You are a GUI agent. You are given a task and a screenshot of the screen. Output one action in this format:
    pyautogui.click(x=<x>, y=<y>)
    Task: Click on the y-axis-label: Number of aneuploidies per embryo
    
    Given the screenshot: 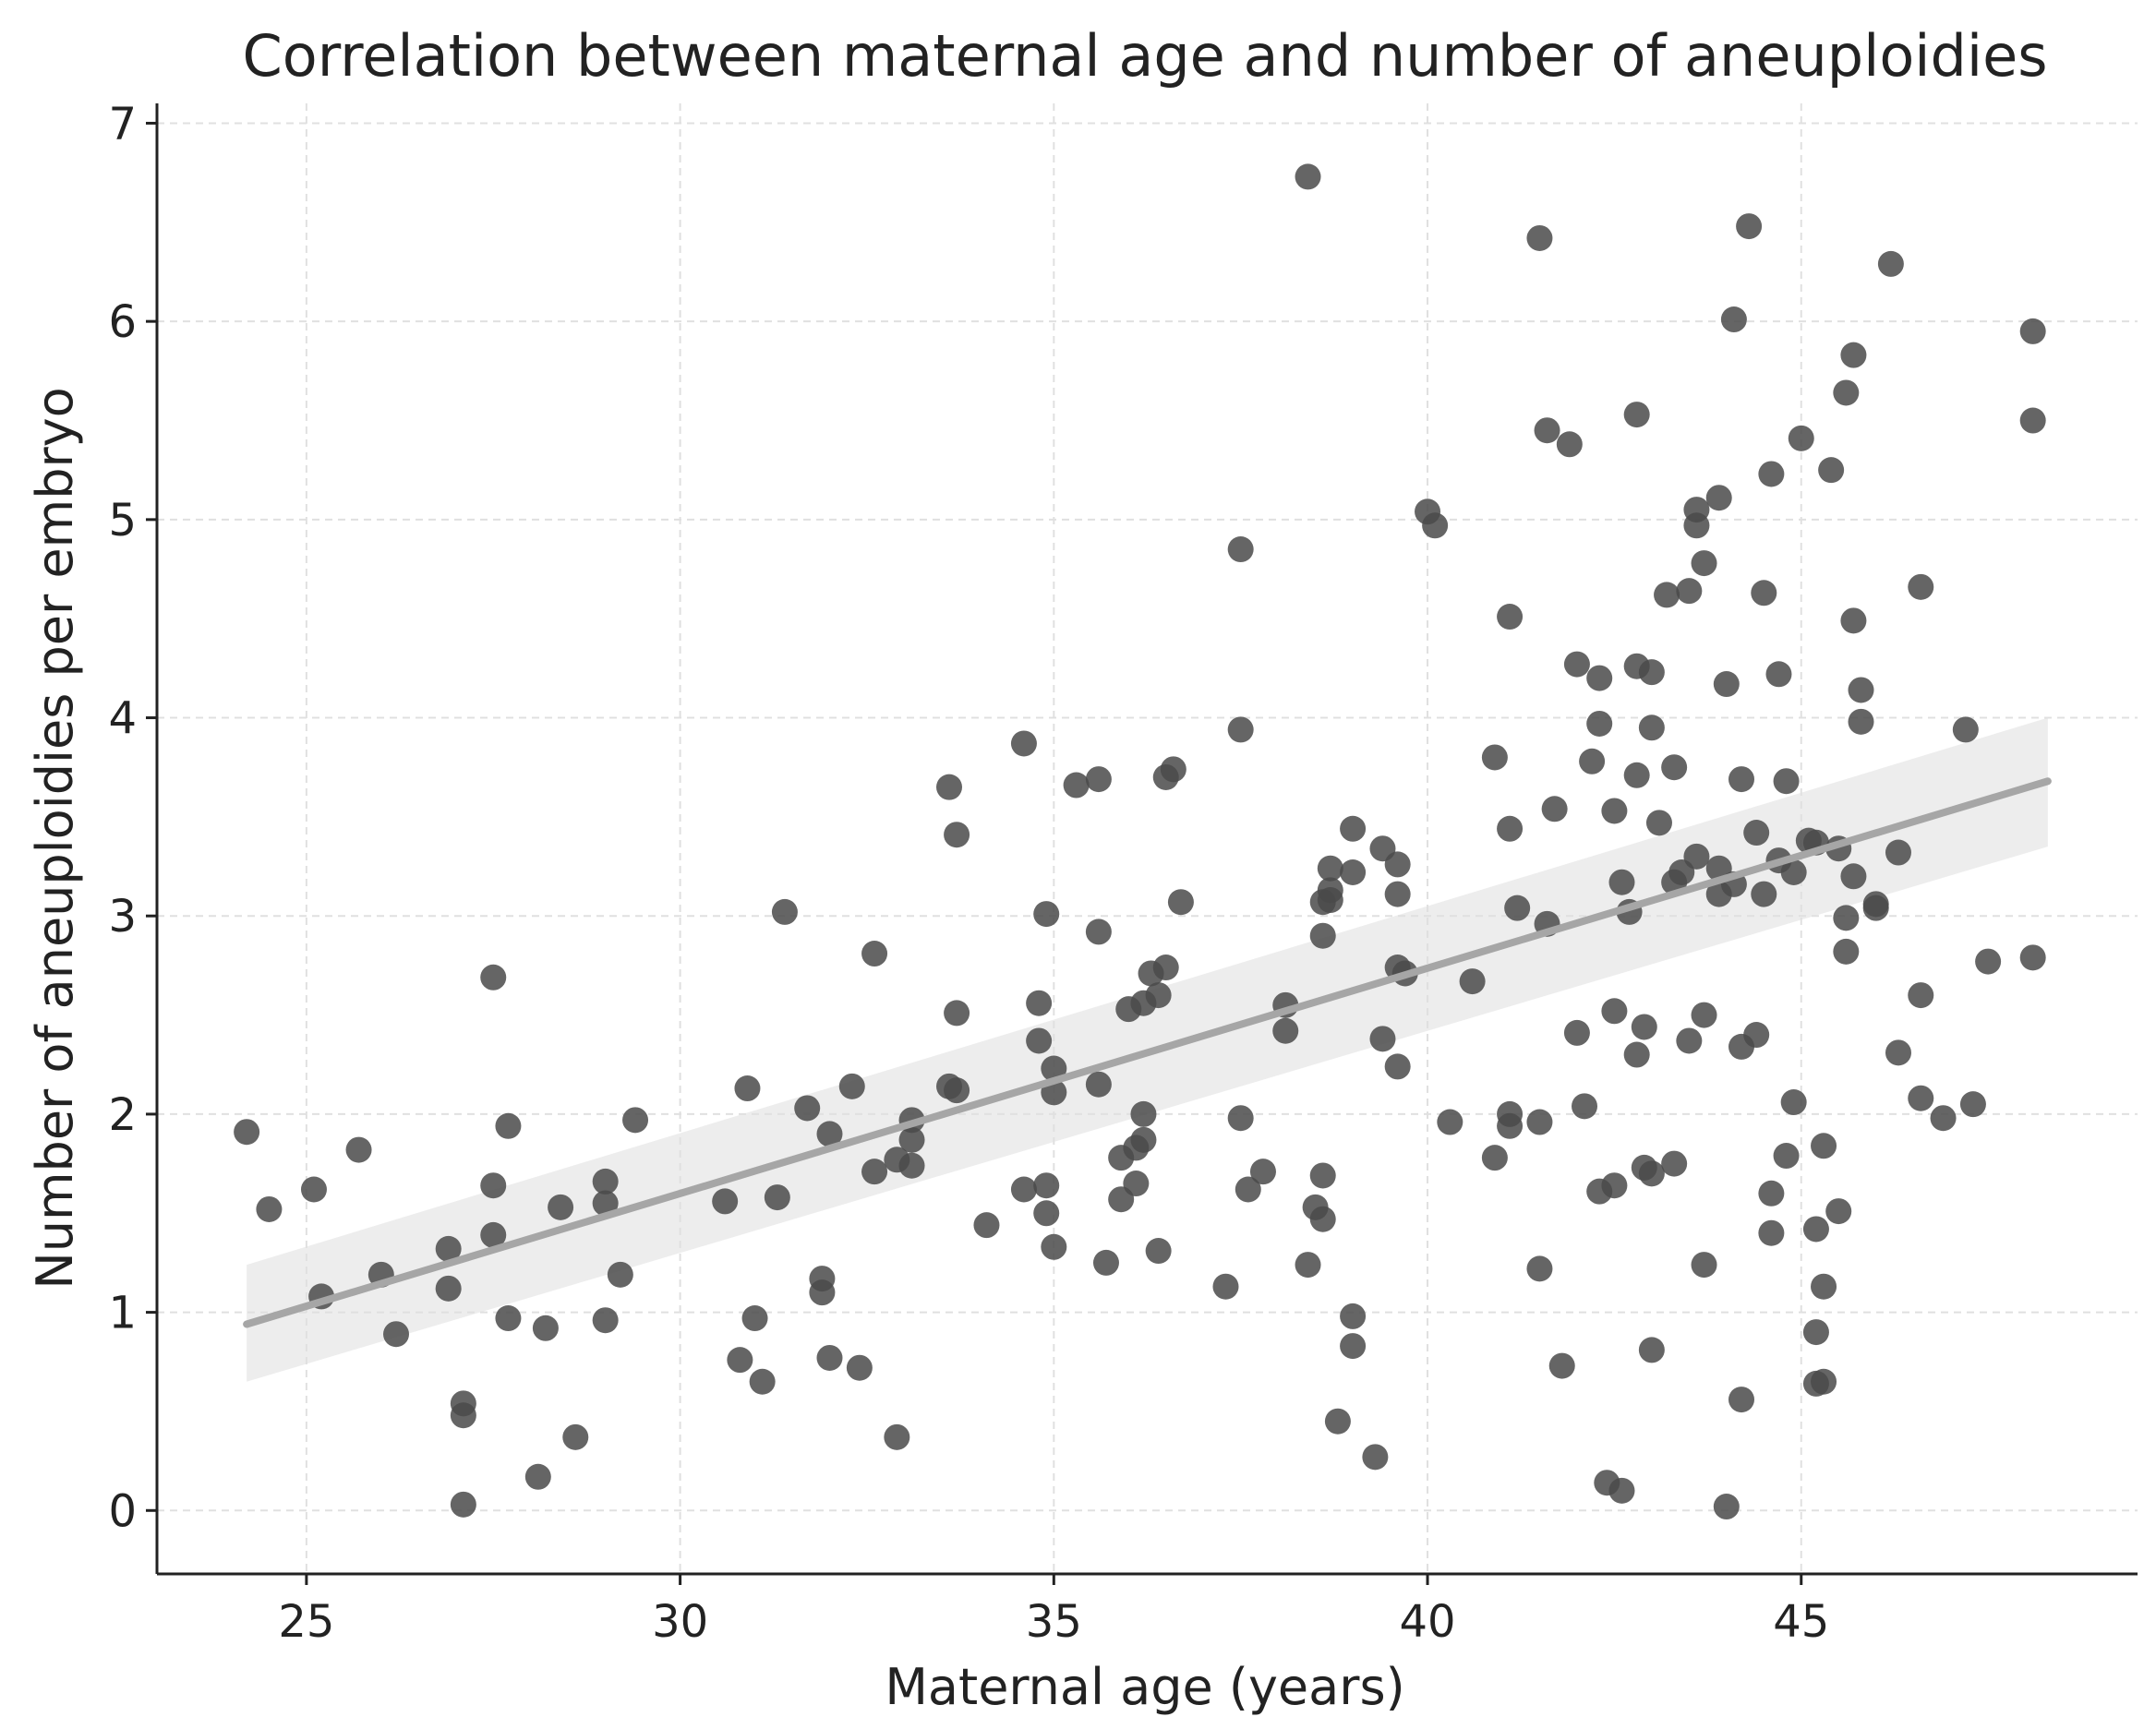 What is the action you would take?
    pyautogui.click(x=55, y=838)
    